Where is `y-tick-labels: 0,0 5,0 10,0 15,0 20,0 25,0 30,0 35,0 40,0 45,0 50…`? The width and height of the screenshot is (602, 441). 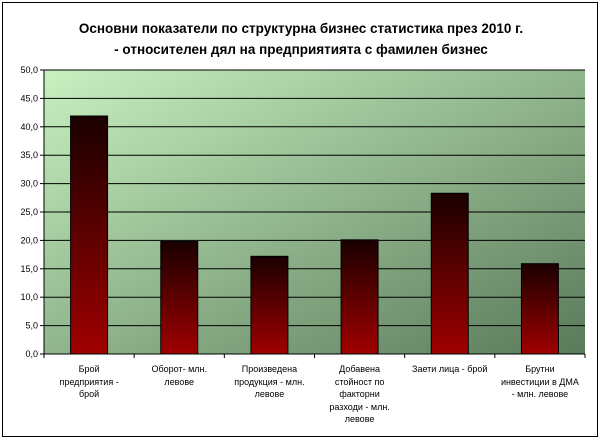
y-tick-labels: 0,0 5,0 10,0 15,0 20,0 25,0 30,0 35,0 40,0 45,0 50… is located at coordinates (29, 212).